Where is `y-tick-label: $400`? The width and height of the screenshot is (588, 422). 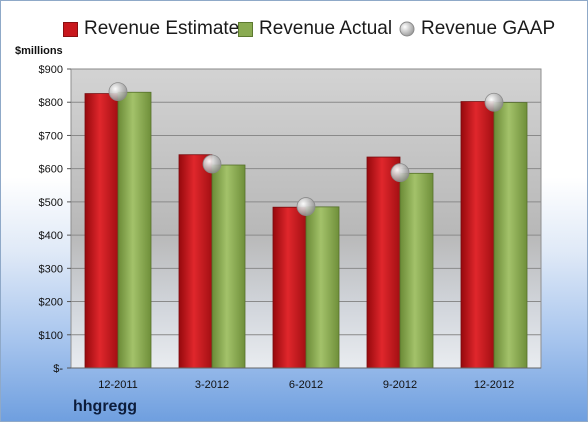 y-tick-label: $400 is located at coordinates (51, 236).